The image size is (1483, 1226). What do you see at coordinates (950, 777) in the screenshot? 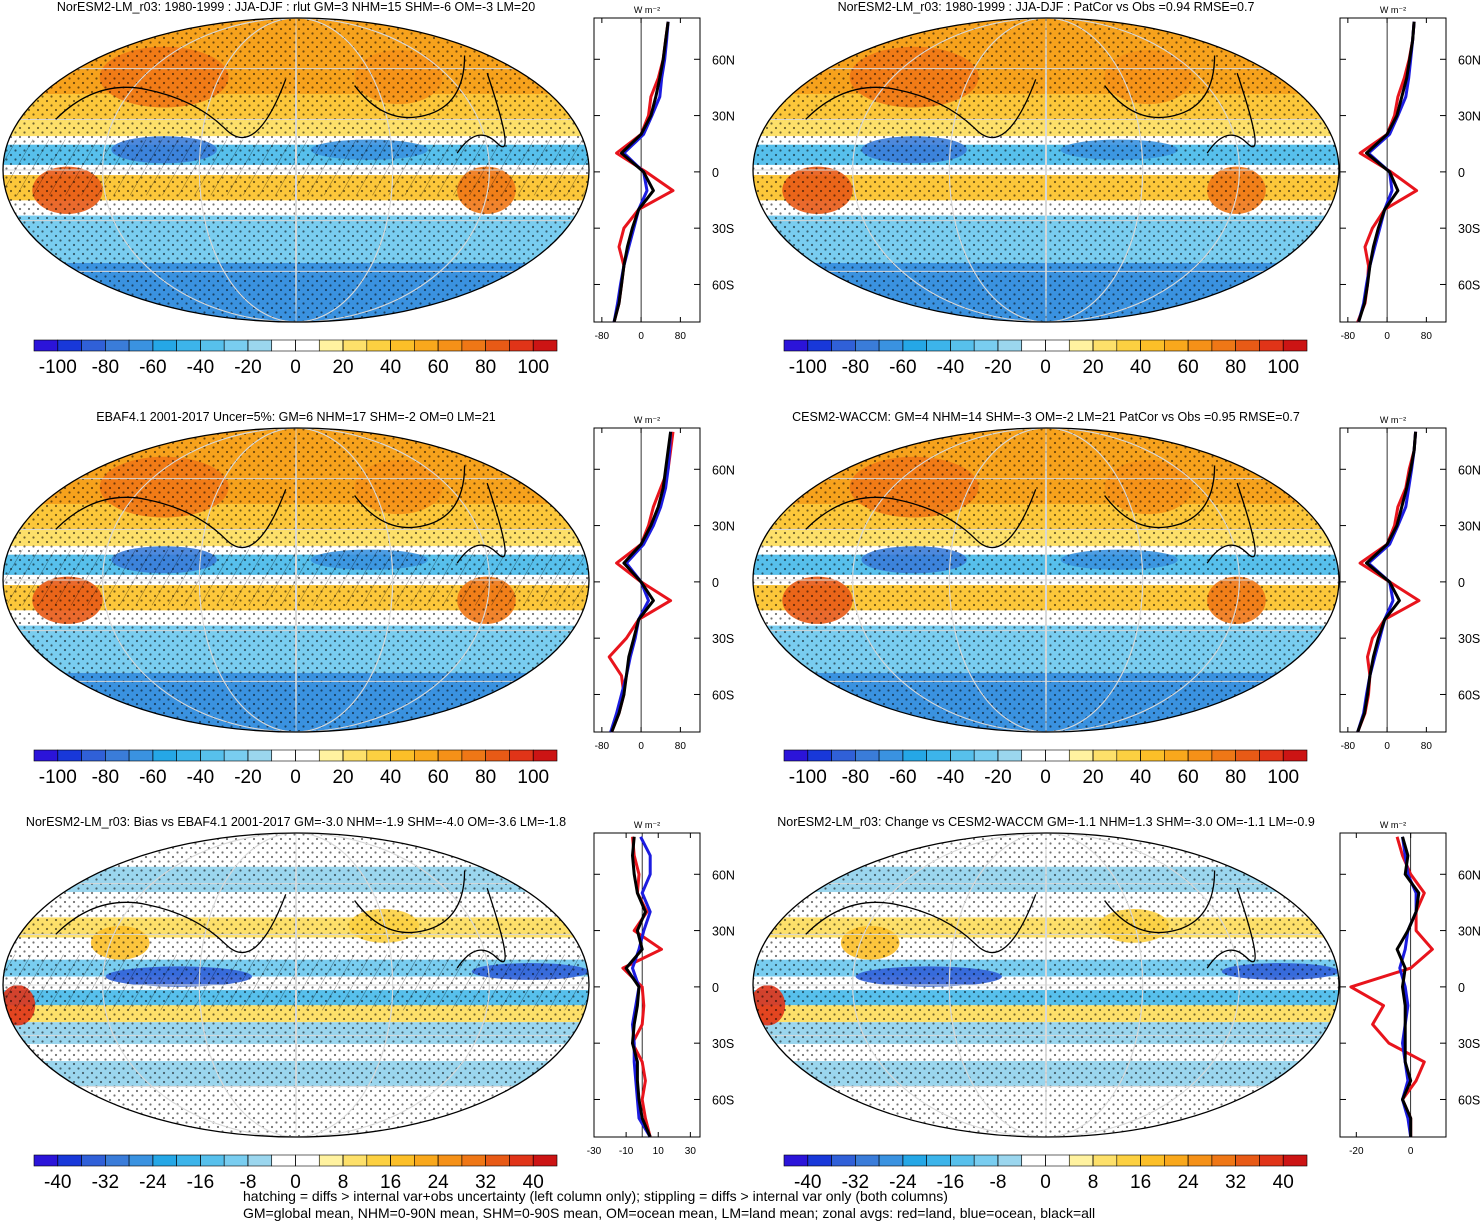
I see `colorbar-label: -40` at bounding box center [950, 777].